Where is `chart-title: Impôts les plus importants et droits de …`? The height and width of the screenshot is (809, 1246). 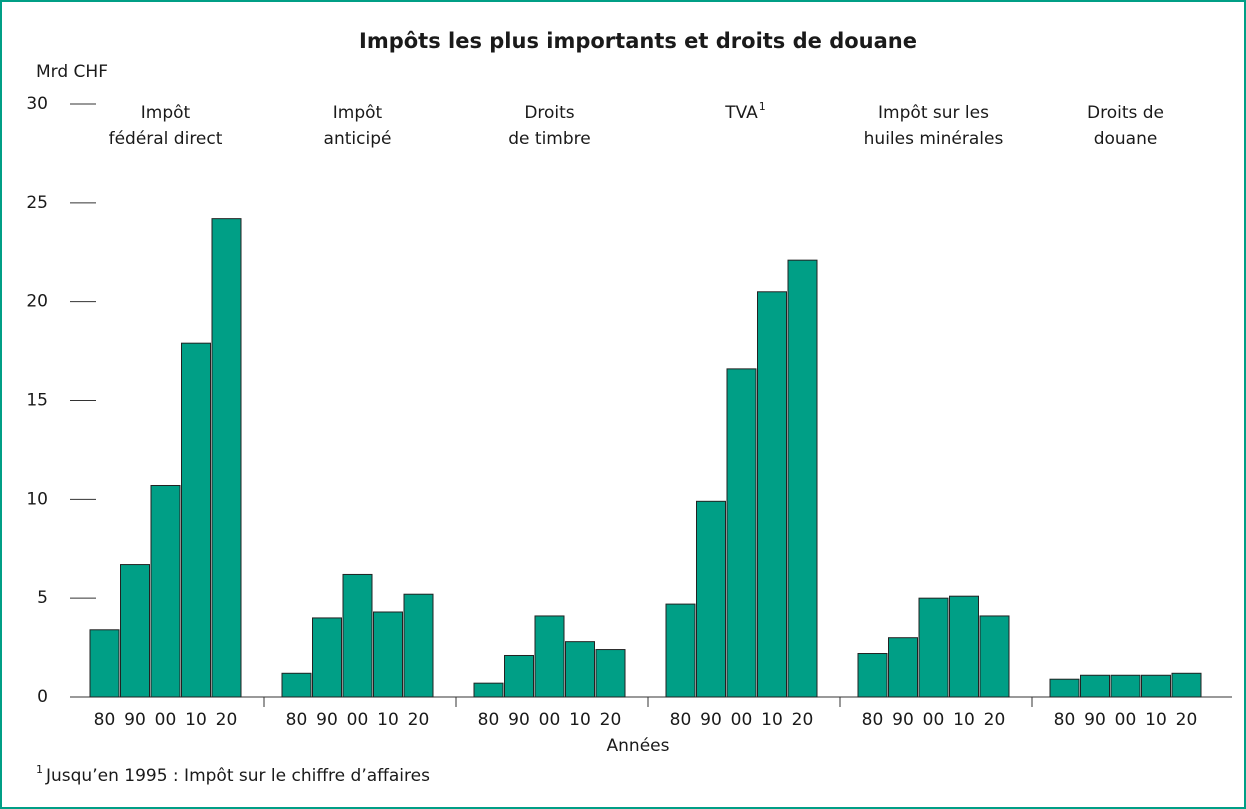 chart-title: Impôts les plus importants et droits de … is located at coordinates (638, 41).